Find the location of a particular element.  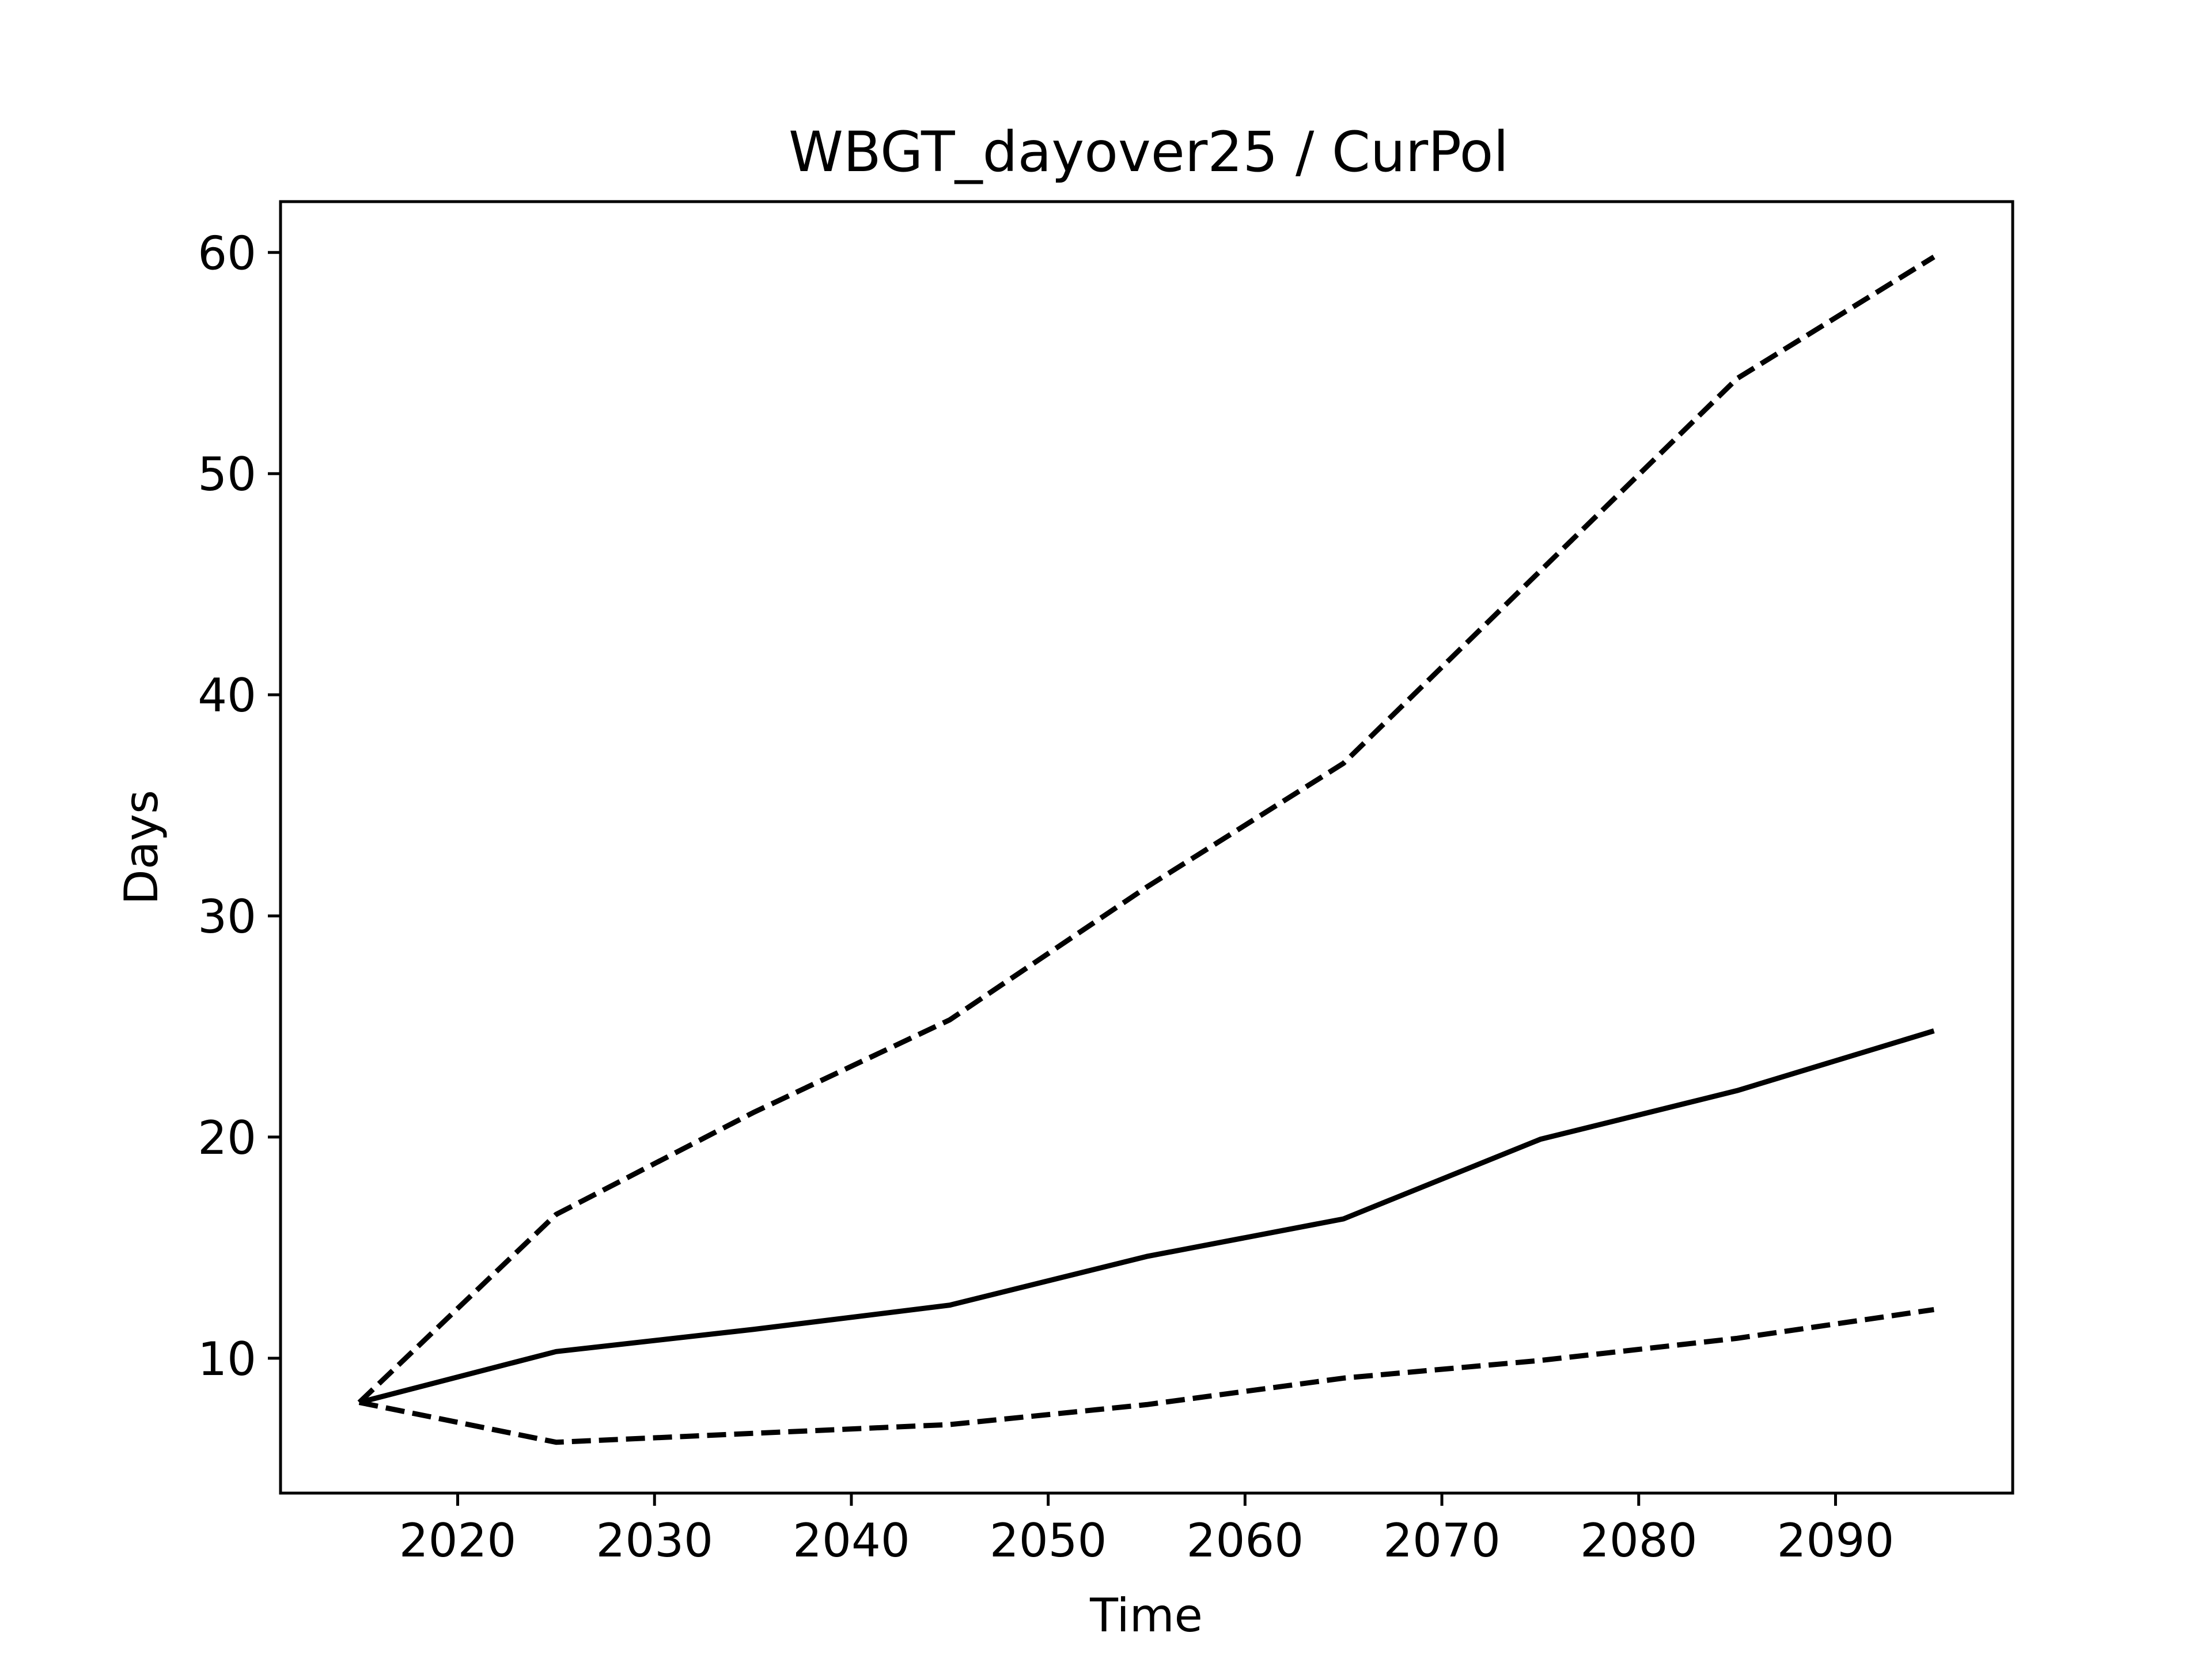

x-tick-label: 2080 is located at coordinates (1639, 1540).